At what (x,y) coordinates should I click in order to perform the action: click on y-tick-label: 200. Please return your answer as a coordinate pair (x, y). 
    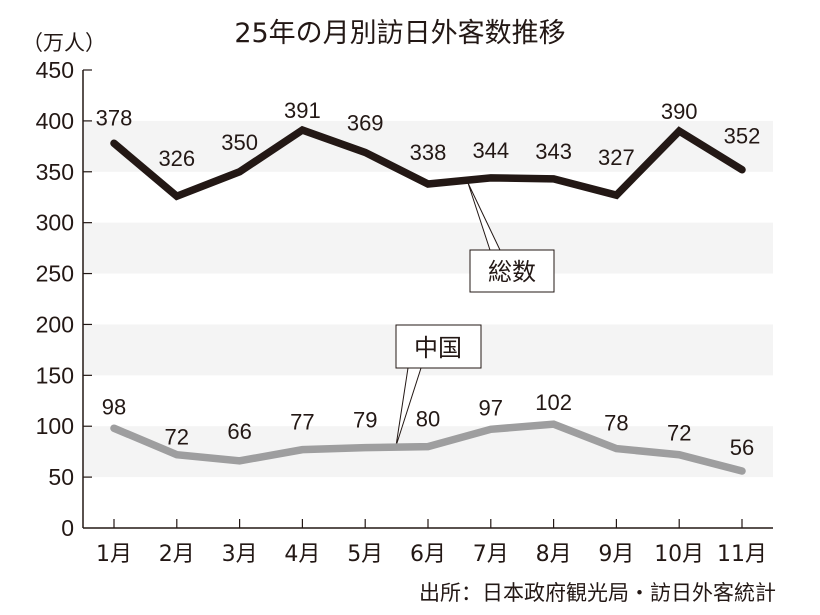
    Looking at the image, I should click on (55, 324).